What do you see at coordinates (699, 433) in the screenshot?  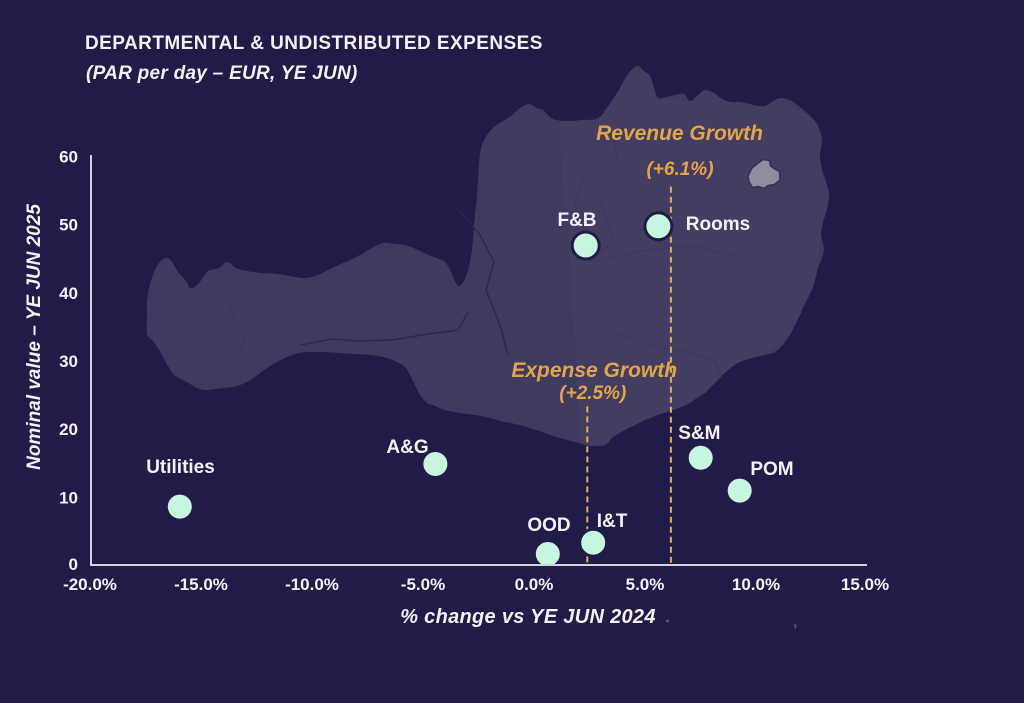 I see `svg-text: S&M` at bounding box center [699, 433].